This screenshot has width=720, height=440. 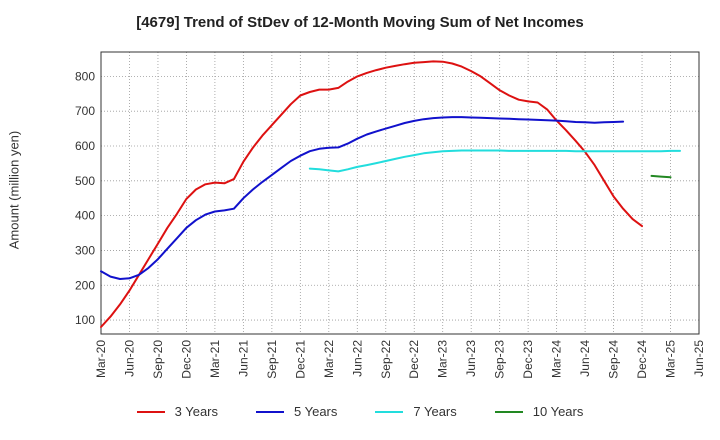 What do you see at coordinates (528, 359) in the screenshot?
I see `x-tick-label: Dec-23` at bounding box center [528, 359].